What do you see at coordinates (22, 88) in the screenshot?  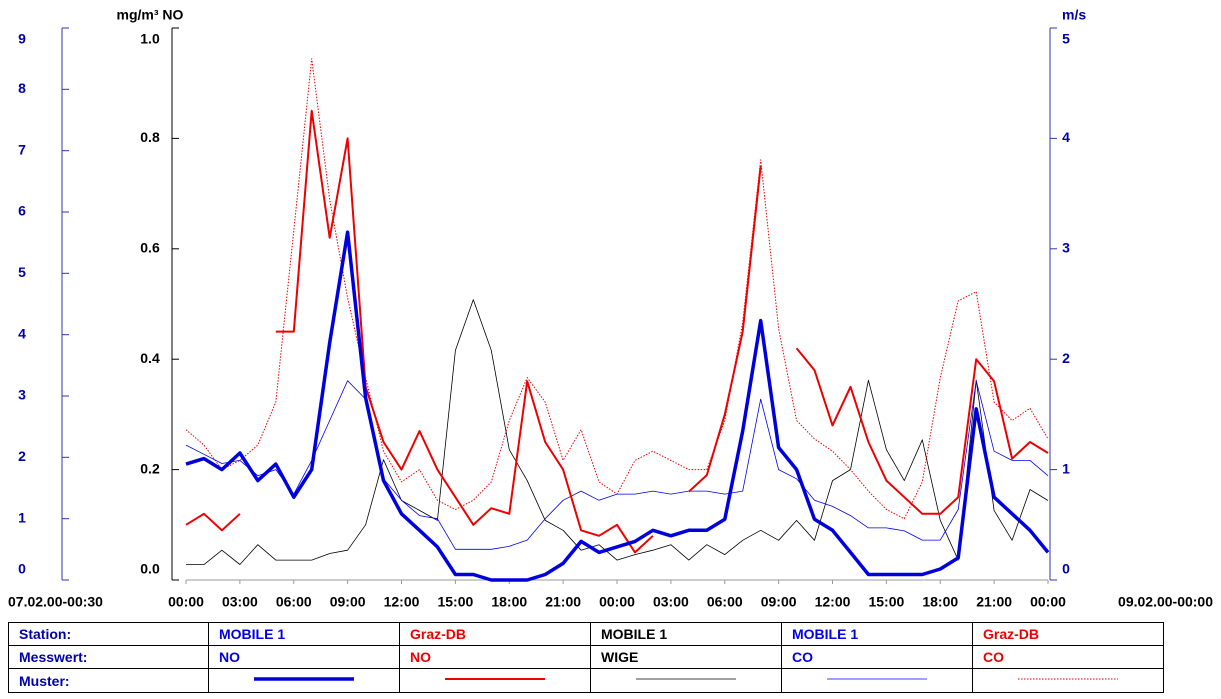 I see `y-tick-label: 8` at bounding box center [22, 88].